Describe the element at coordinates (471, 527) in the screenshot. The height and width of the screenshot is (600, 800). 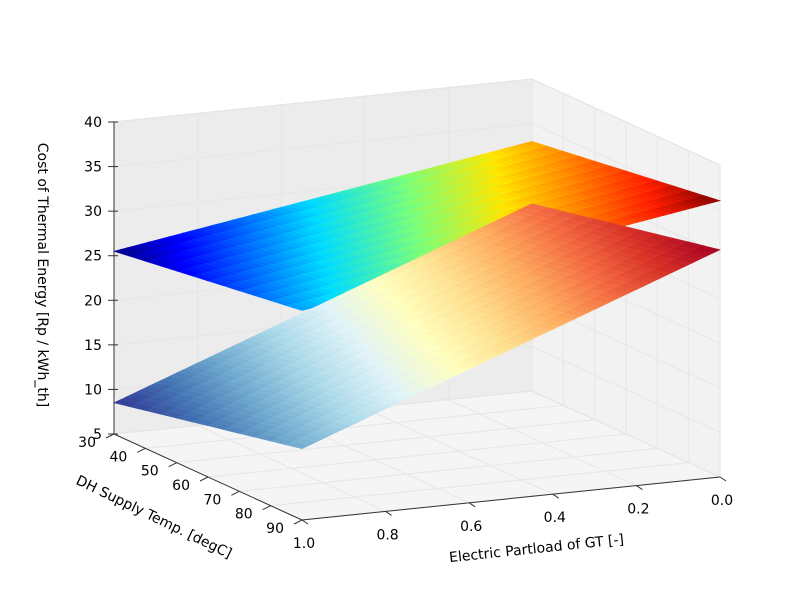
I see `x-tick-label: 0.6` at that location.